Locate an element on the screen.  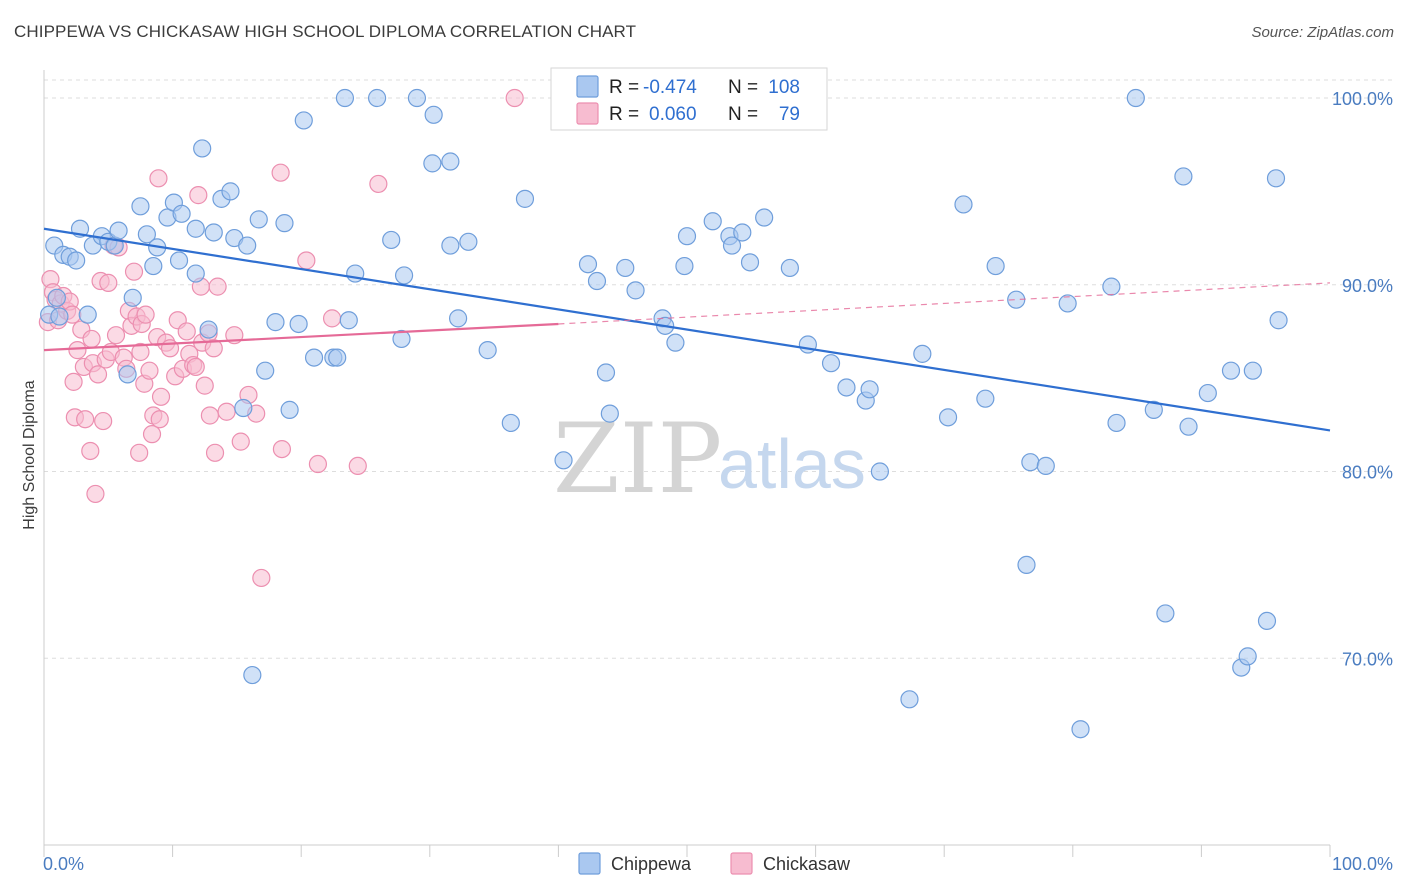
chickasaw-swatch is located at coordinates (587, 113).